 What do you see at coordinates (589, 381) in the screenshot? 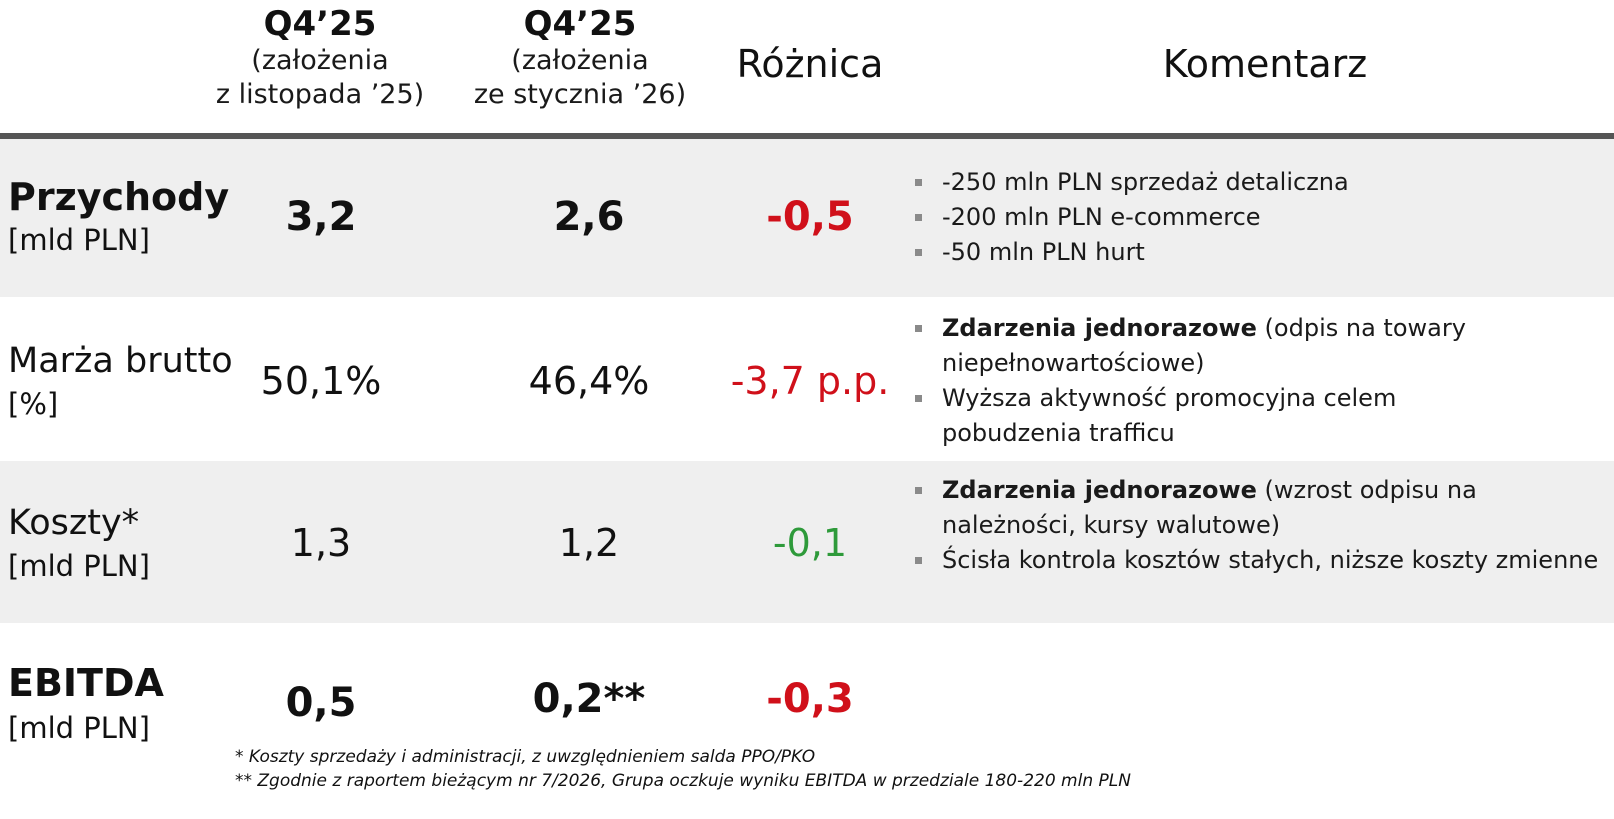
I see `value-jan: 46,4%` at bounding box center [589, 381].